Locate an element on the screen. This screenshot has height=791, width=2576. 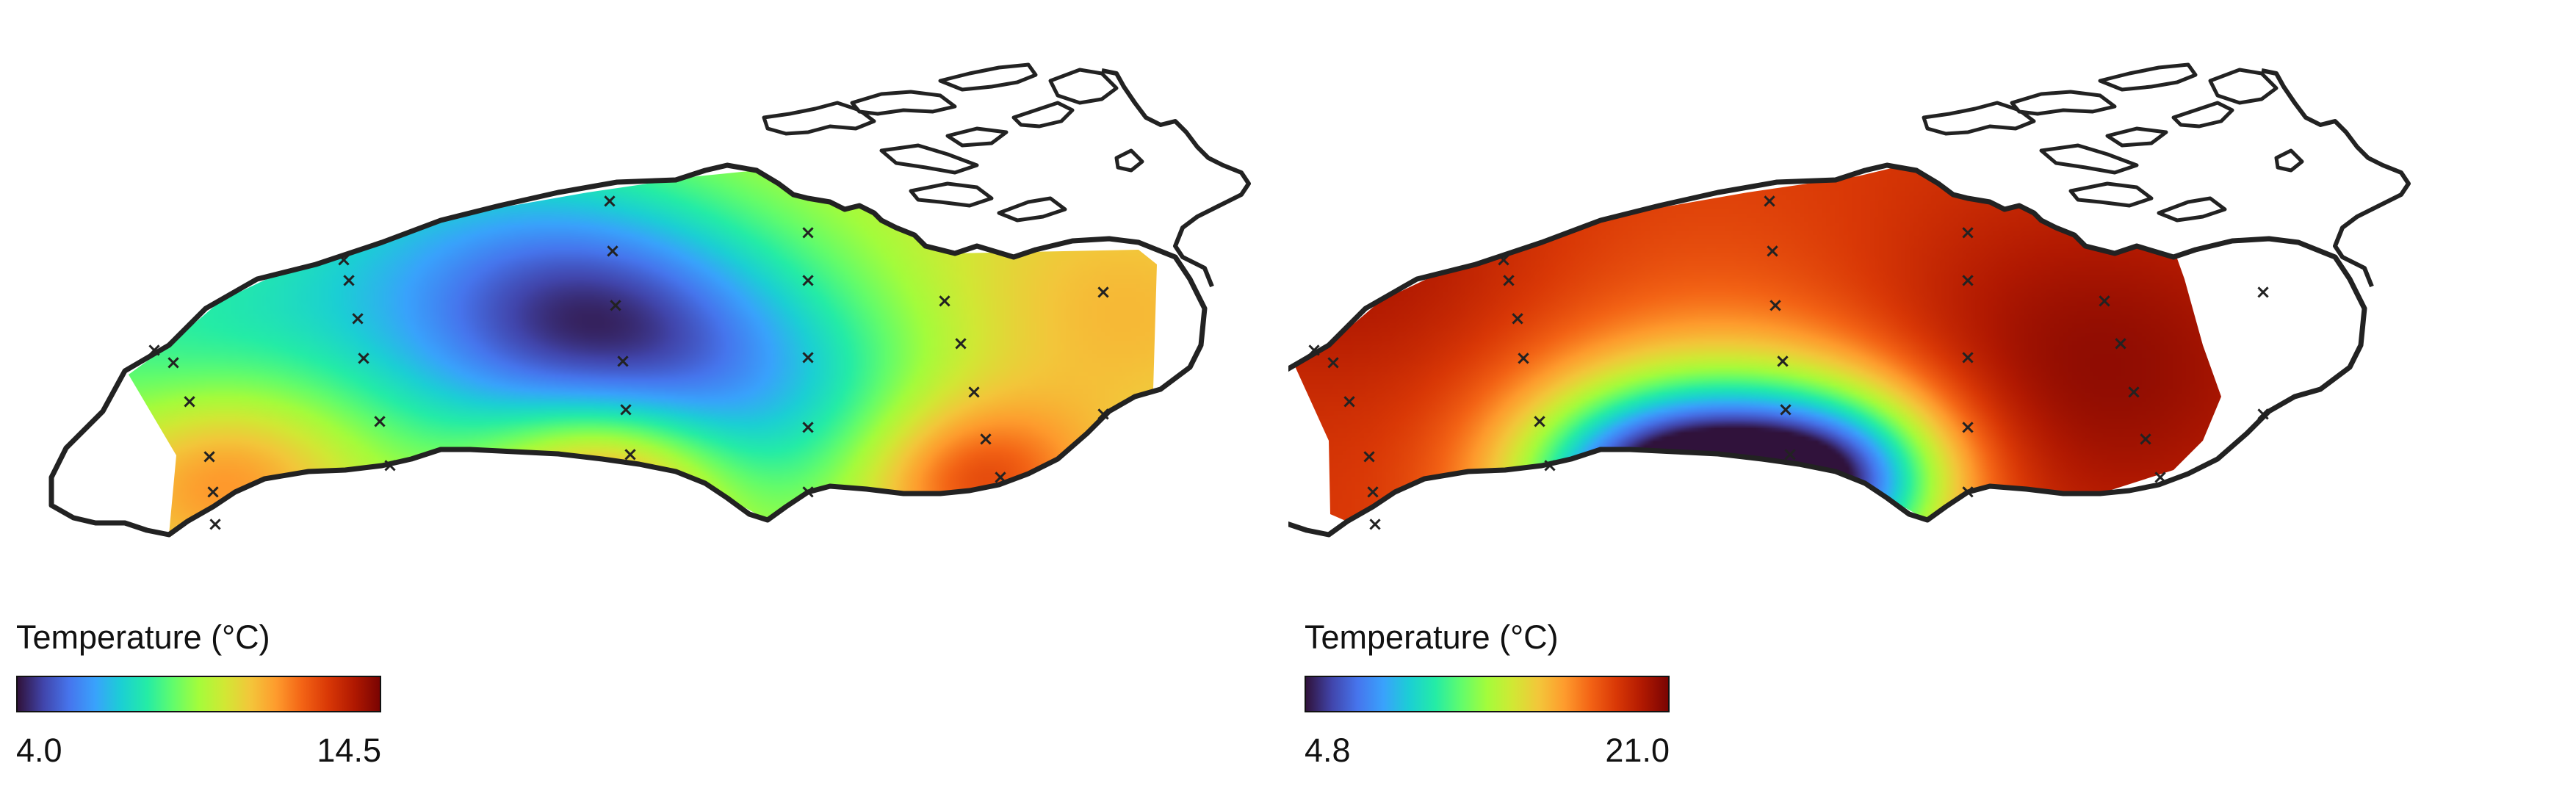
colorbar-max-label: 14.5 is located at coordinates (349, 750).